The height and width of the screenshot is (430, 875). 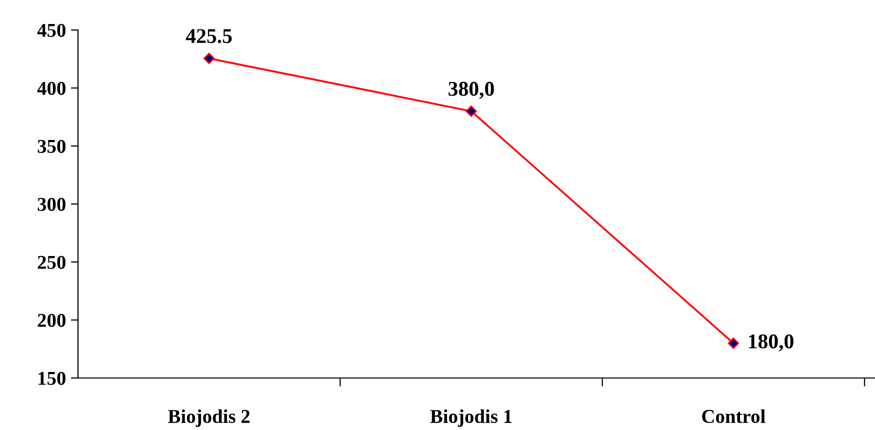 What do you see at coordinates (471, 90) in the screenshot?
I see `data-label: 380,0` at bounding box center [471, 90].